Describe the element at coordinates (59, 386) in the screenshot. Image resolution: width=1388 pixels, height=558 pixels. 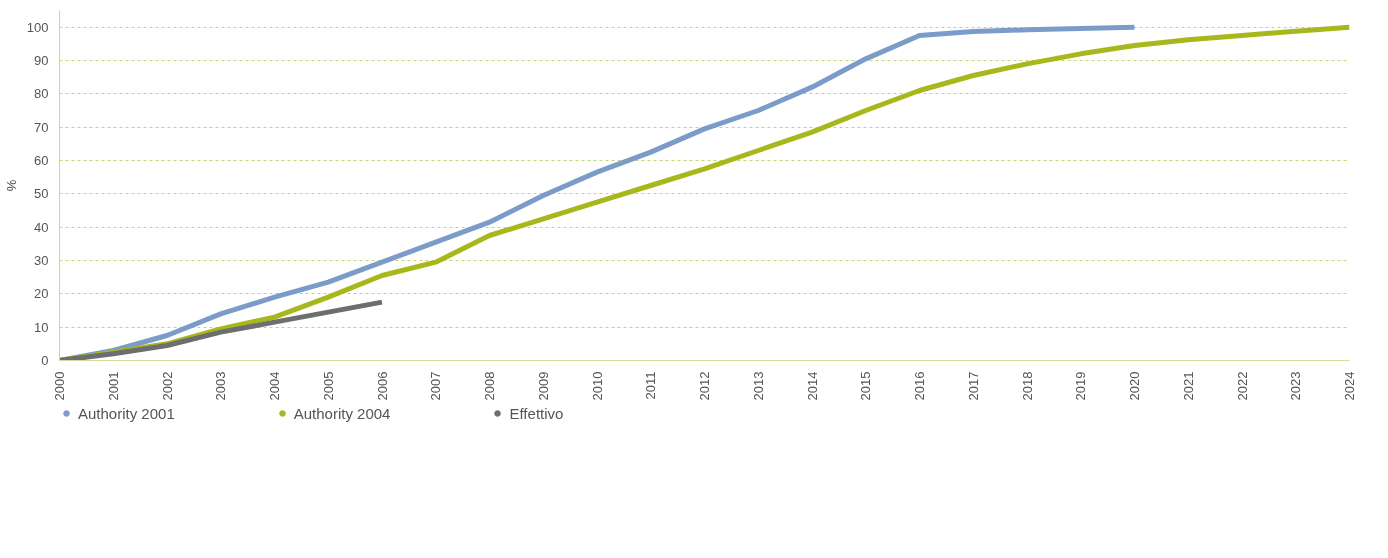
I see `x-tick-label: 2000` at that location.